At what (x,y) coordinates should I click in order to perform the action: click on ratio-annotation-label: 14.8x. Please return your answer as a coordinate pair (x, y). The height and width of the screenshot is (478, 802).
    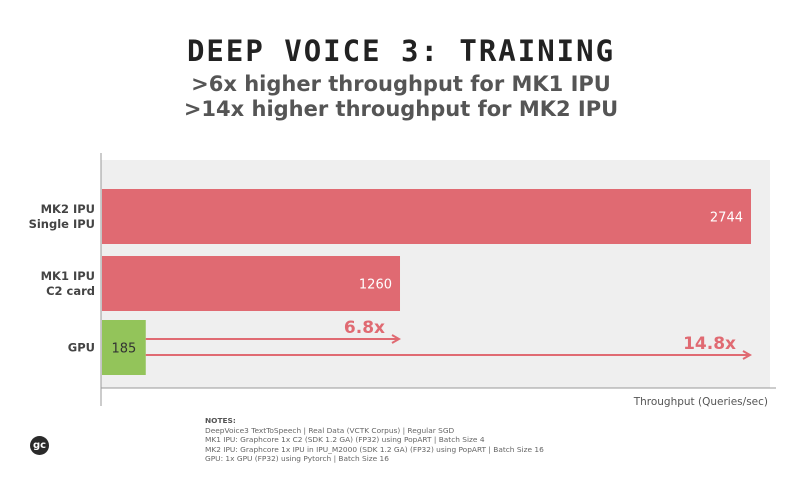
    Looking at the image, I should click on (709, 344).